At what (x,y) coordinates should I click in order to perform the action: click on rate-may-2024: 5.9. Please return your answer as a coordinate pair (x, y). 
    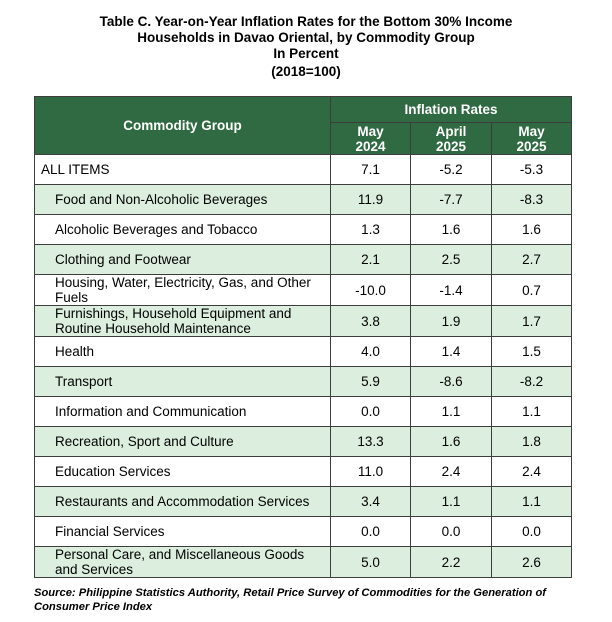
    Looking at the image, I should click on (370, 381).